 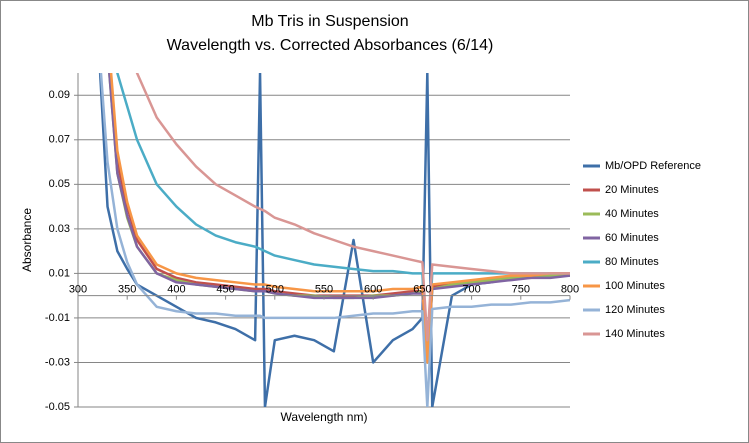 What do you see at coordinates (27, 240) in the screenshot?
I see `y-axis-title: Absorbance` at bounding box center [27, 240].